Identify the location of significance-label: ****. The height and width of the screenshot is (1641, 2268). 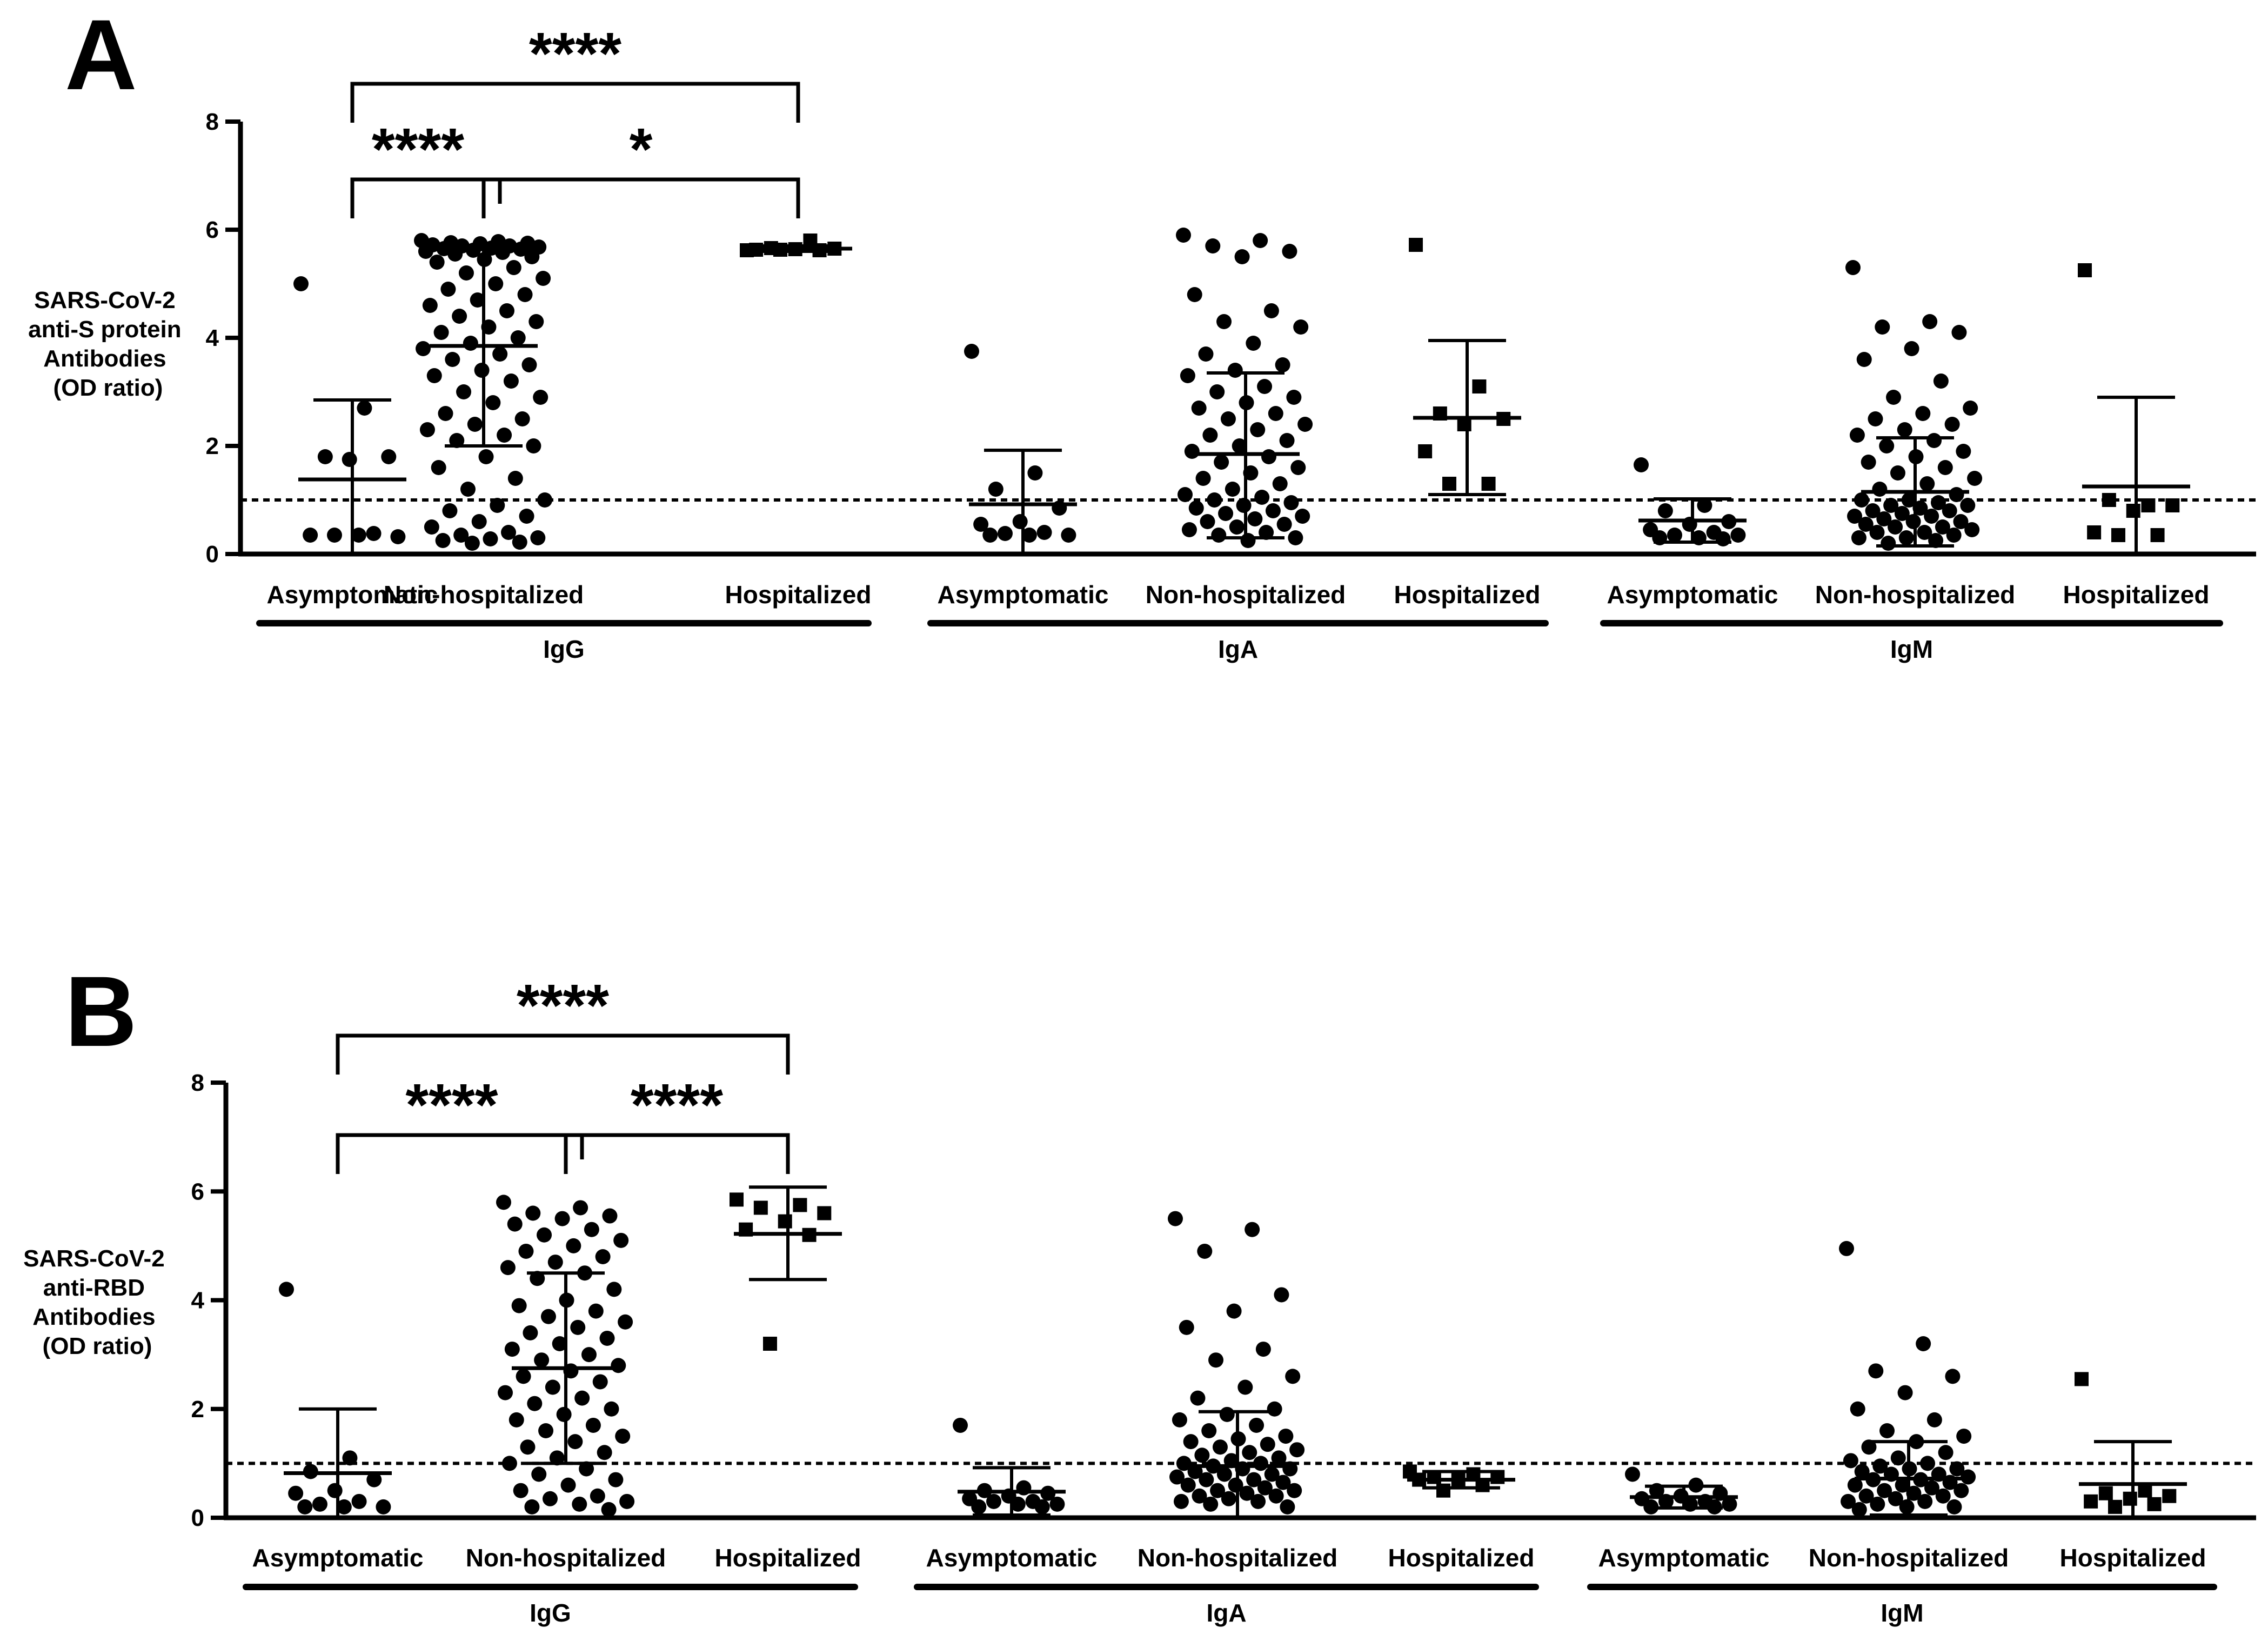
(418, 149).